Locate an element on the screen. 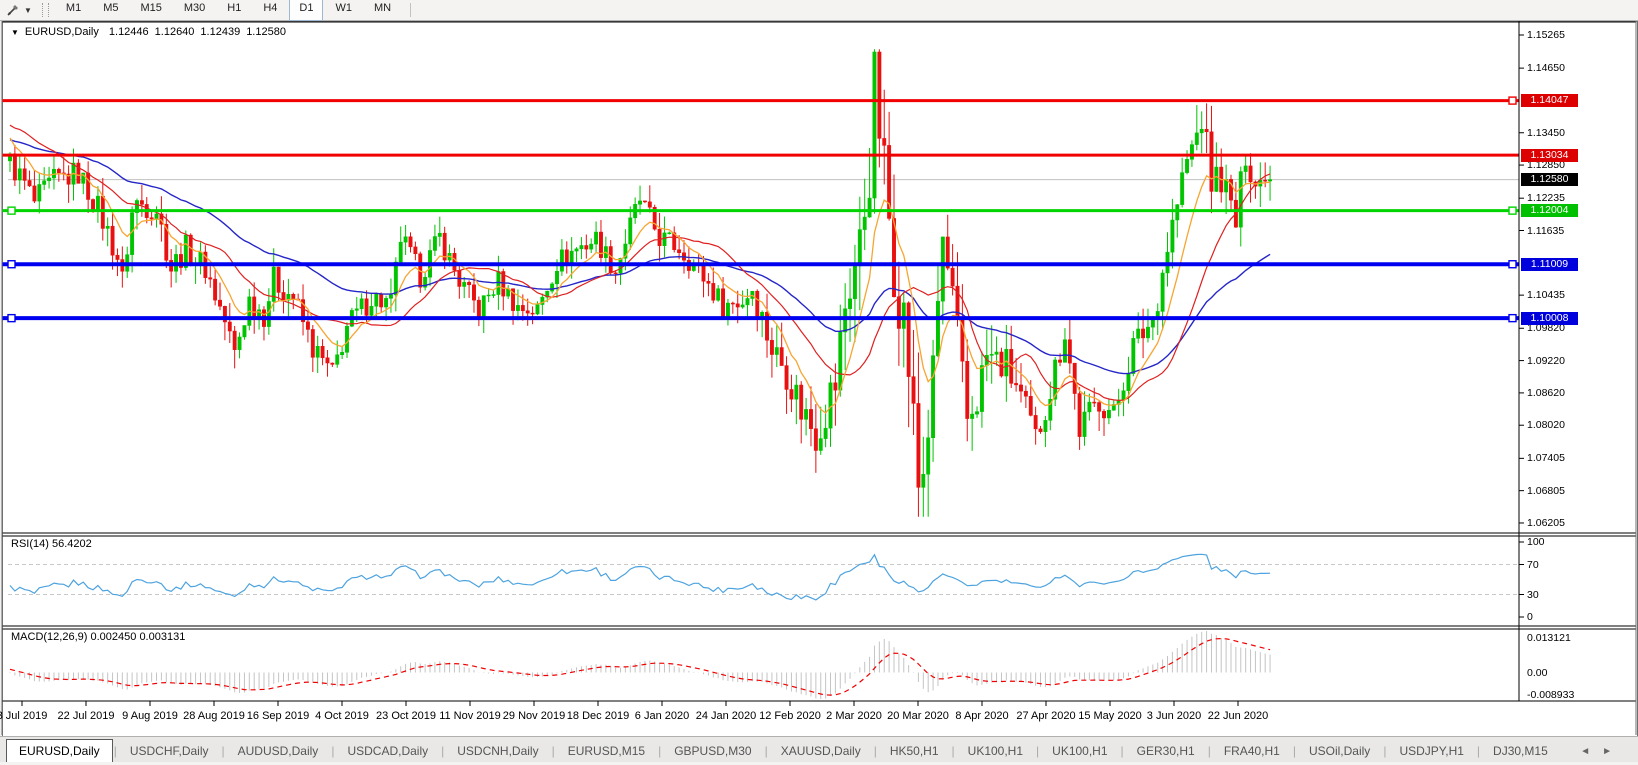 This screenshot has width=1638, height=765. timeframe-button-m30: M30 is located at coordinates (194, 8).